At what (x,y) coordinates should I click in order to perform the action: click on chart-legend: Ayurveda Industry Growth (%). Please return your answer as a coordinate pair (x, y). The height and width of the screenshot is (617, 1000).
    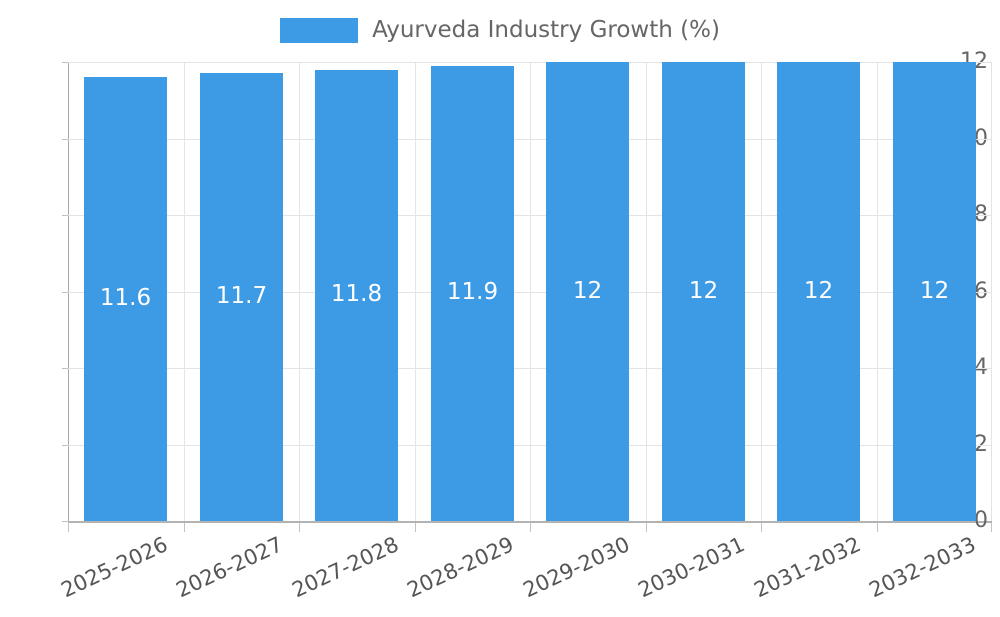
    Looking at the image, I should click on (500, 30).